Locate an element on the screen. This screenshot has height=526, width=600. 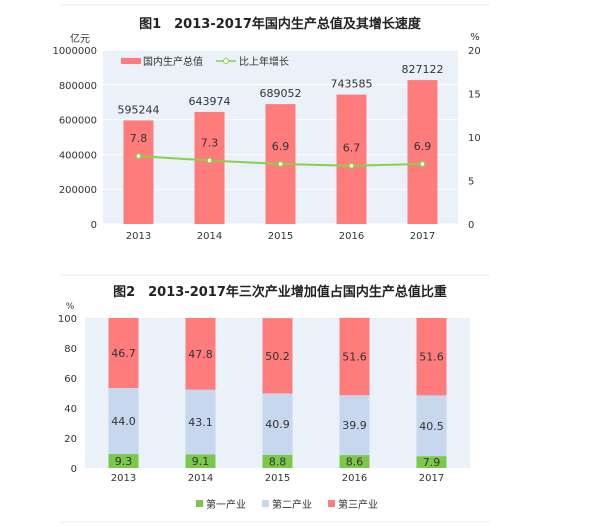
chart2-xtick: 2013 is located at coordinates (123, 478).